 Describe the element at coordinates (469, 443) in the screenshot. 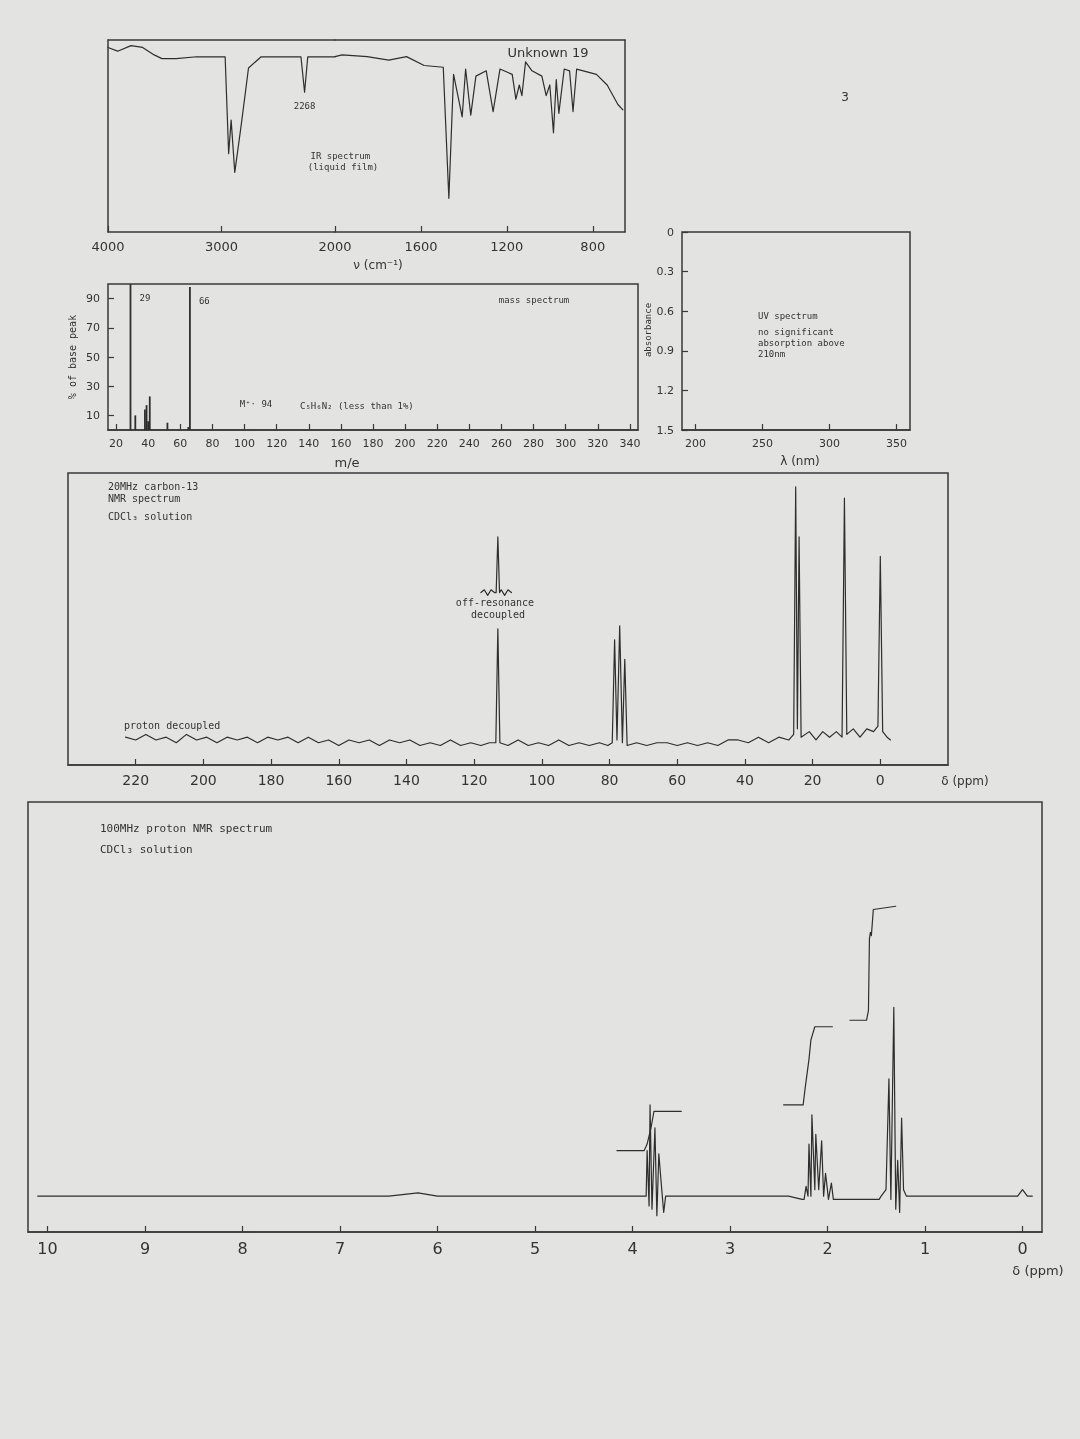

I see `x-tick-label: 240` at that location.